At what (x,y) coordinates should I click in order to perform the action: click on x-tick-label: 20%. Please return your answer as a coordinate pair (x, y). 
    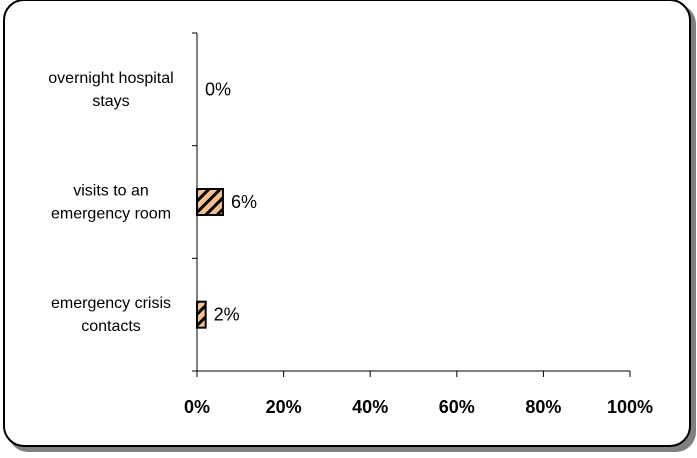
    Looking at the image, I should click on (284, 407).